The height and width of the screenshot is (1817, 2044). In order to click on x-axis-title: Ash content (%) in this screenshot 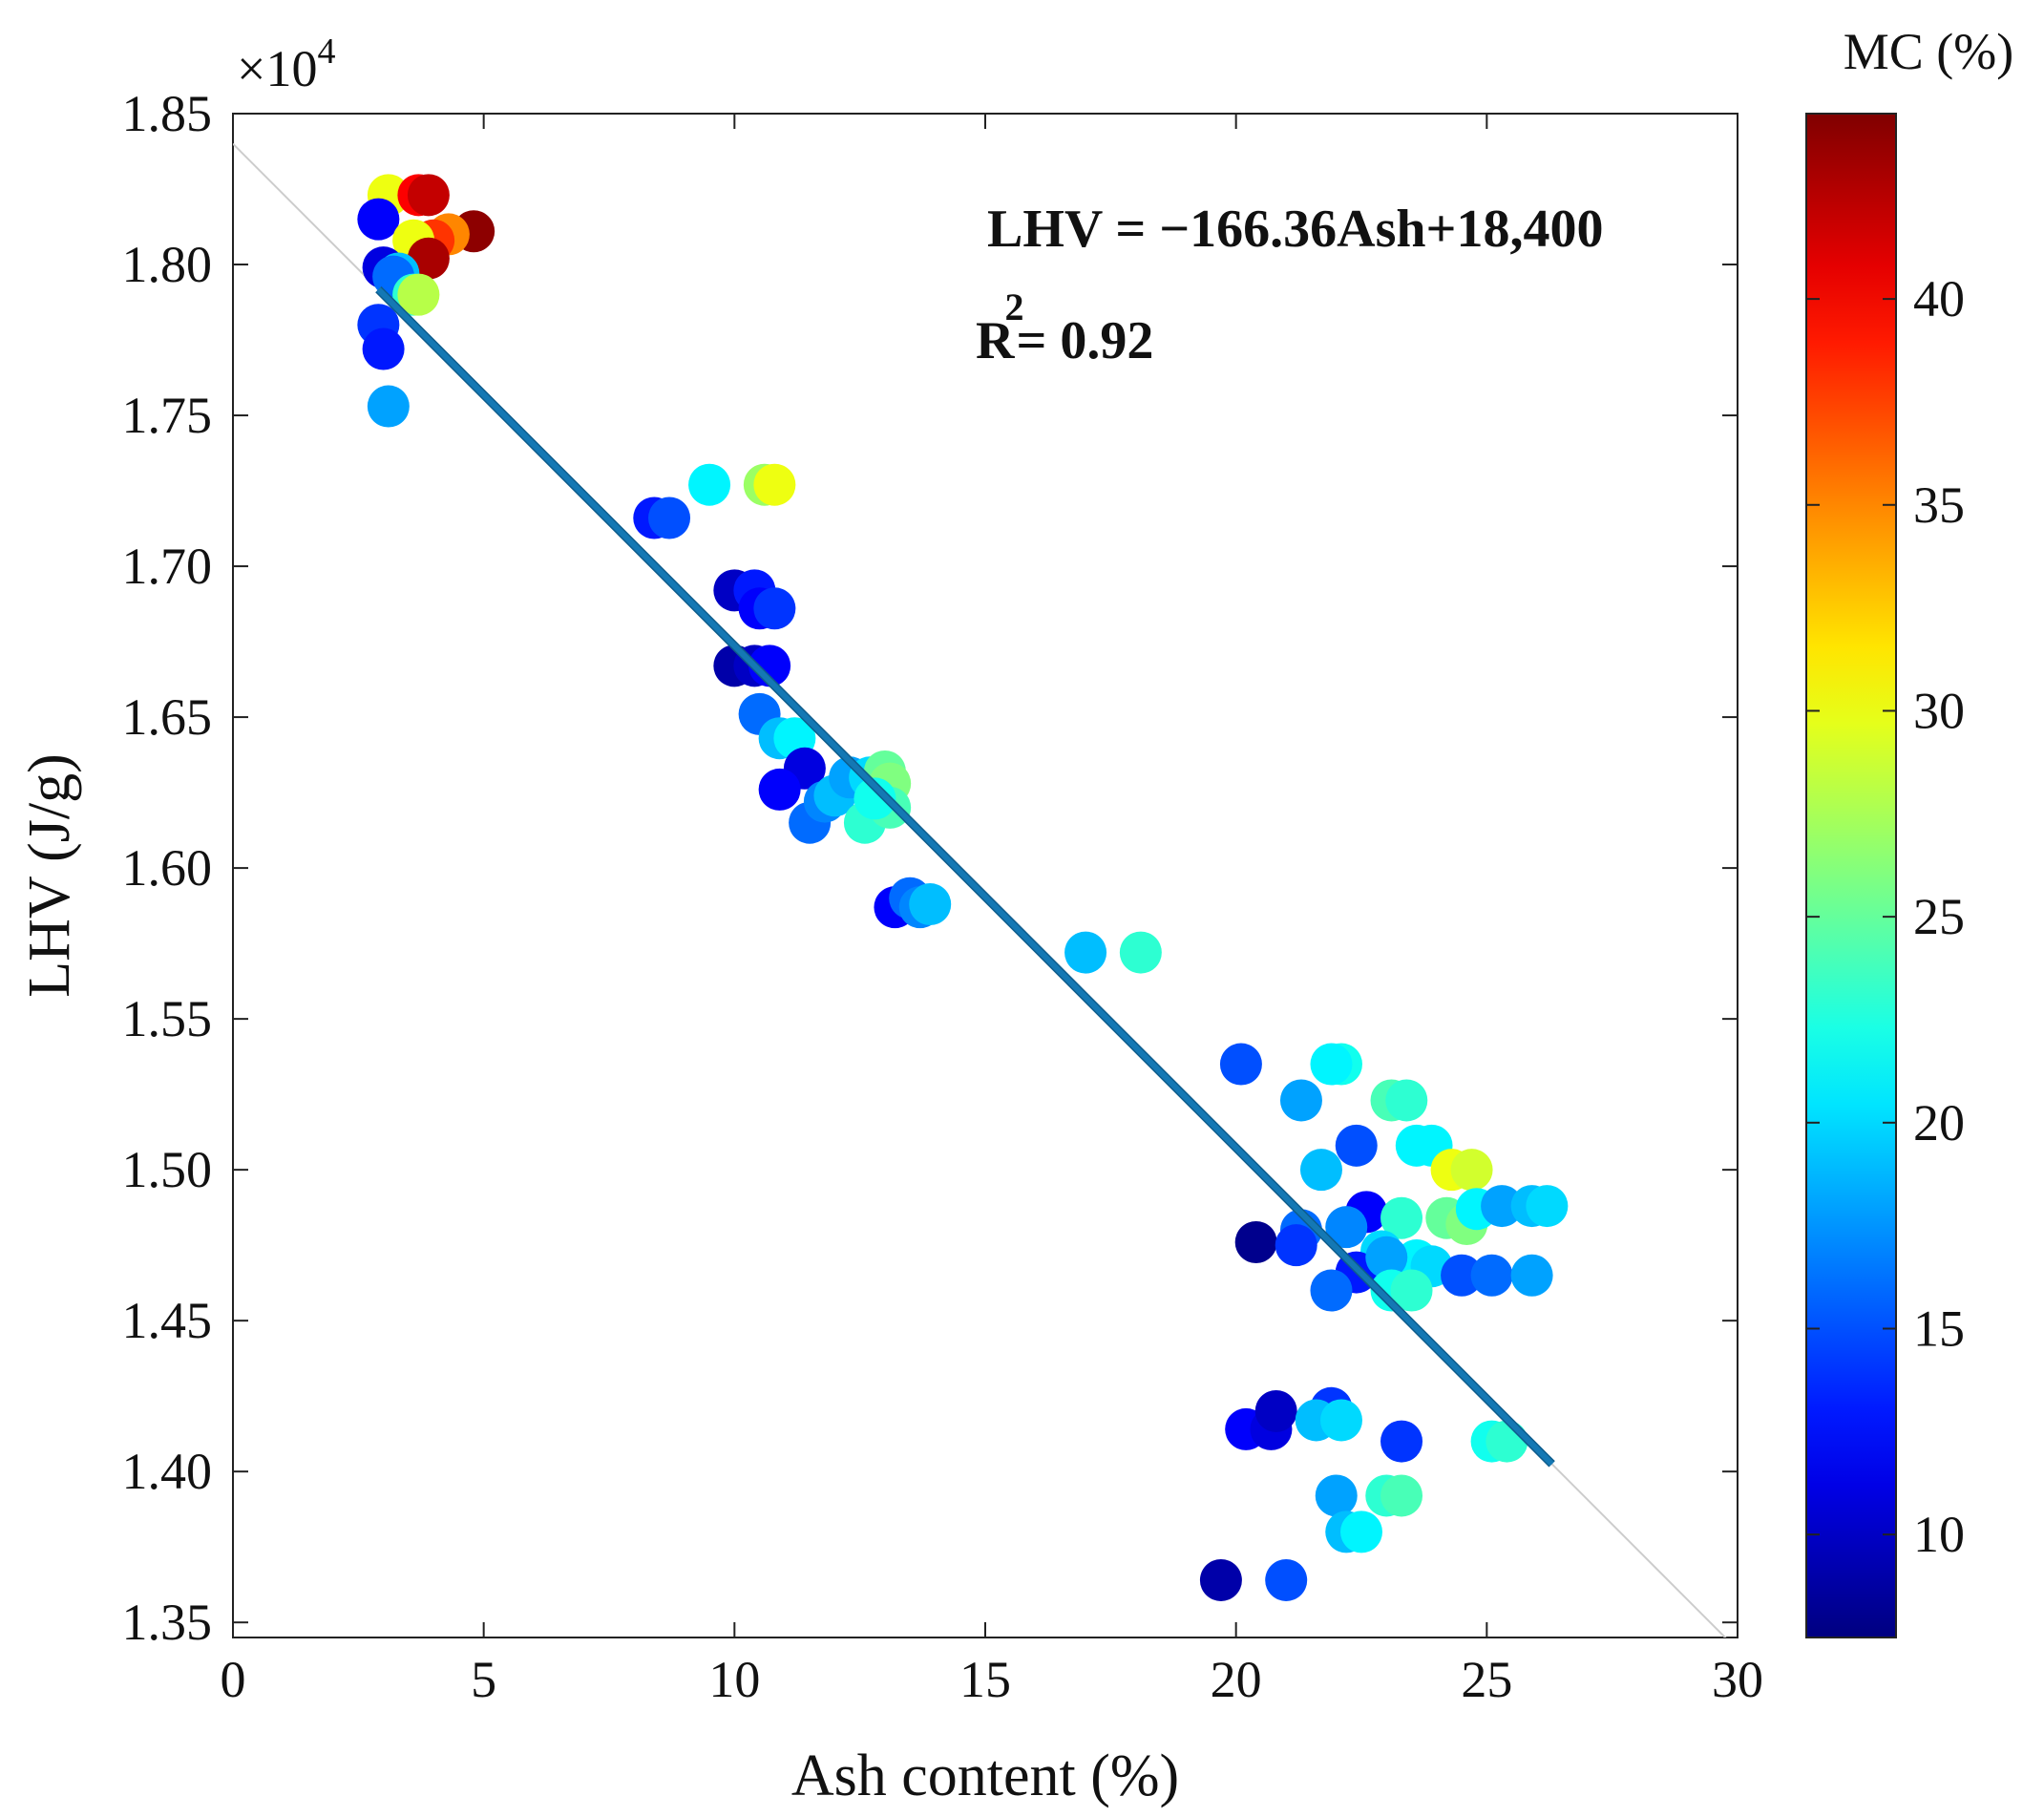, I will do `click(985, 1775)`.